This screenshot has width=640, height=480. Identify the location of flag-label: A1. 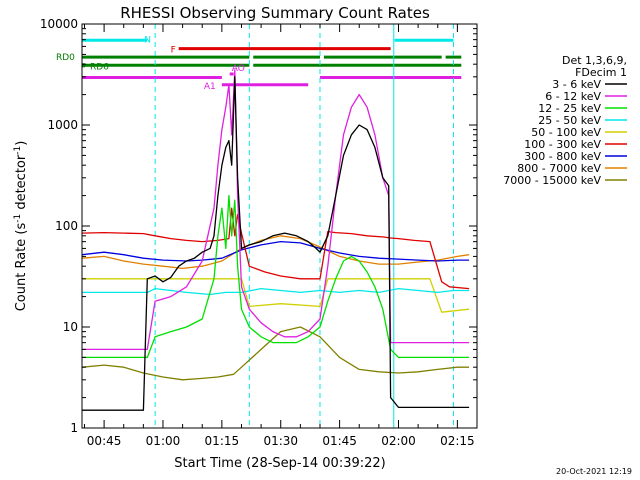
(210, 87).